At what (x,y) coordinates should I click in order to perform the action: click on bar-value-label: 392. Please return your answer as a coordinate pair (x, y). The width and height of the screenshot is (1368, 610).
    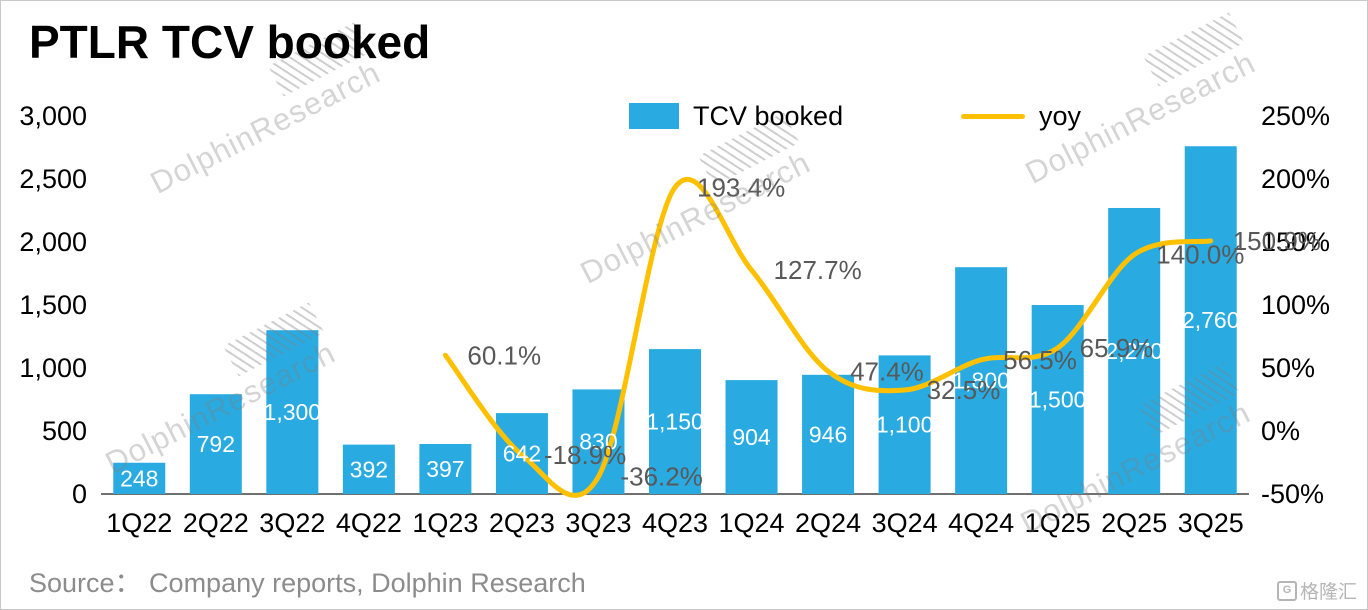
    Looking at the image, I should click on (369, 469).